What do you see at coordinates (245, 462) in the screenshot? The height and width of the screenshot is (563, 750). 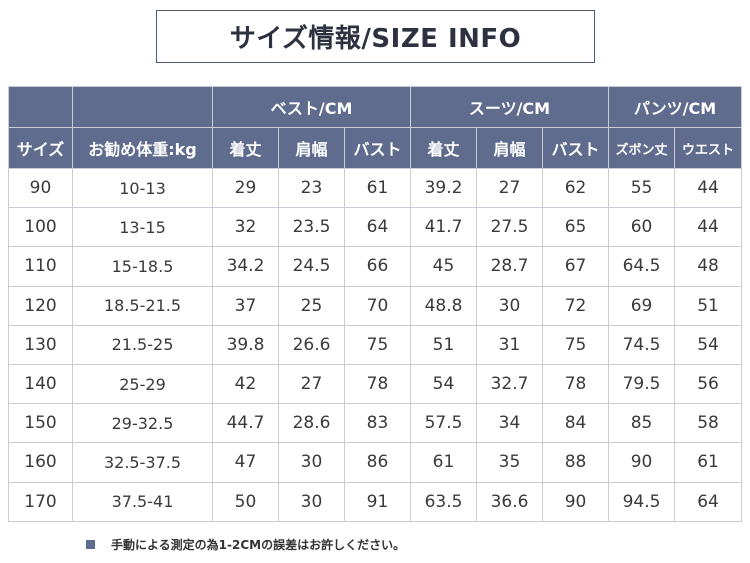 I see `measurement-cell: 47` at bounding box center [245, 462].